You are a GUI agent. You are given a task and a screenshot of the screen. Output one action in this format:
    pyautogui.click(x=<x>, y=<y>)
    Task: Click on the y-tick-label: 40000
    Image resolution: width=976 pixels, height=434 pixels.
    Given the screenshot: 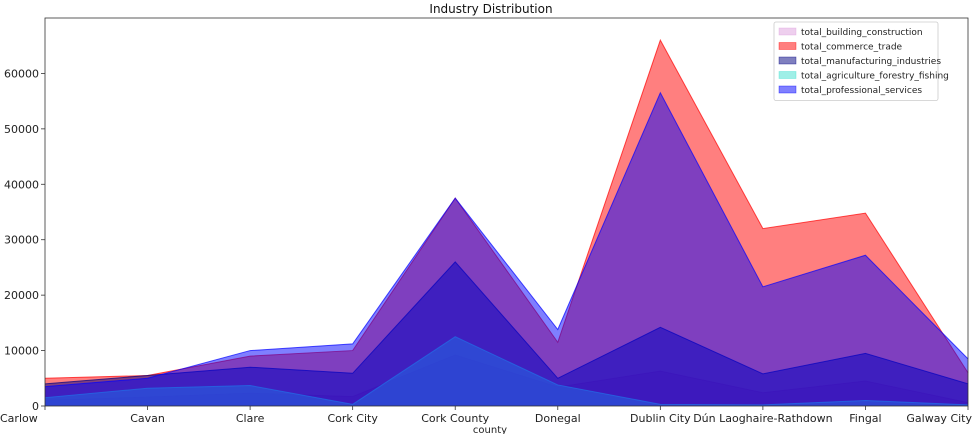 What is the action you would take?
    pyautogui.click(x=21, y=184)
    